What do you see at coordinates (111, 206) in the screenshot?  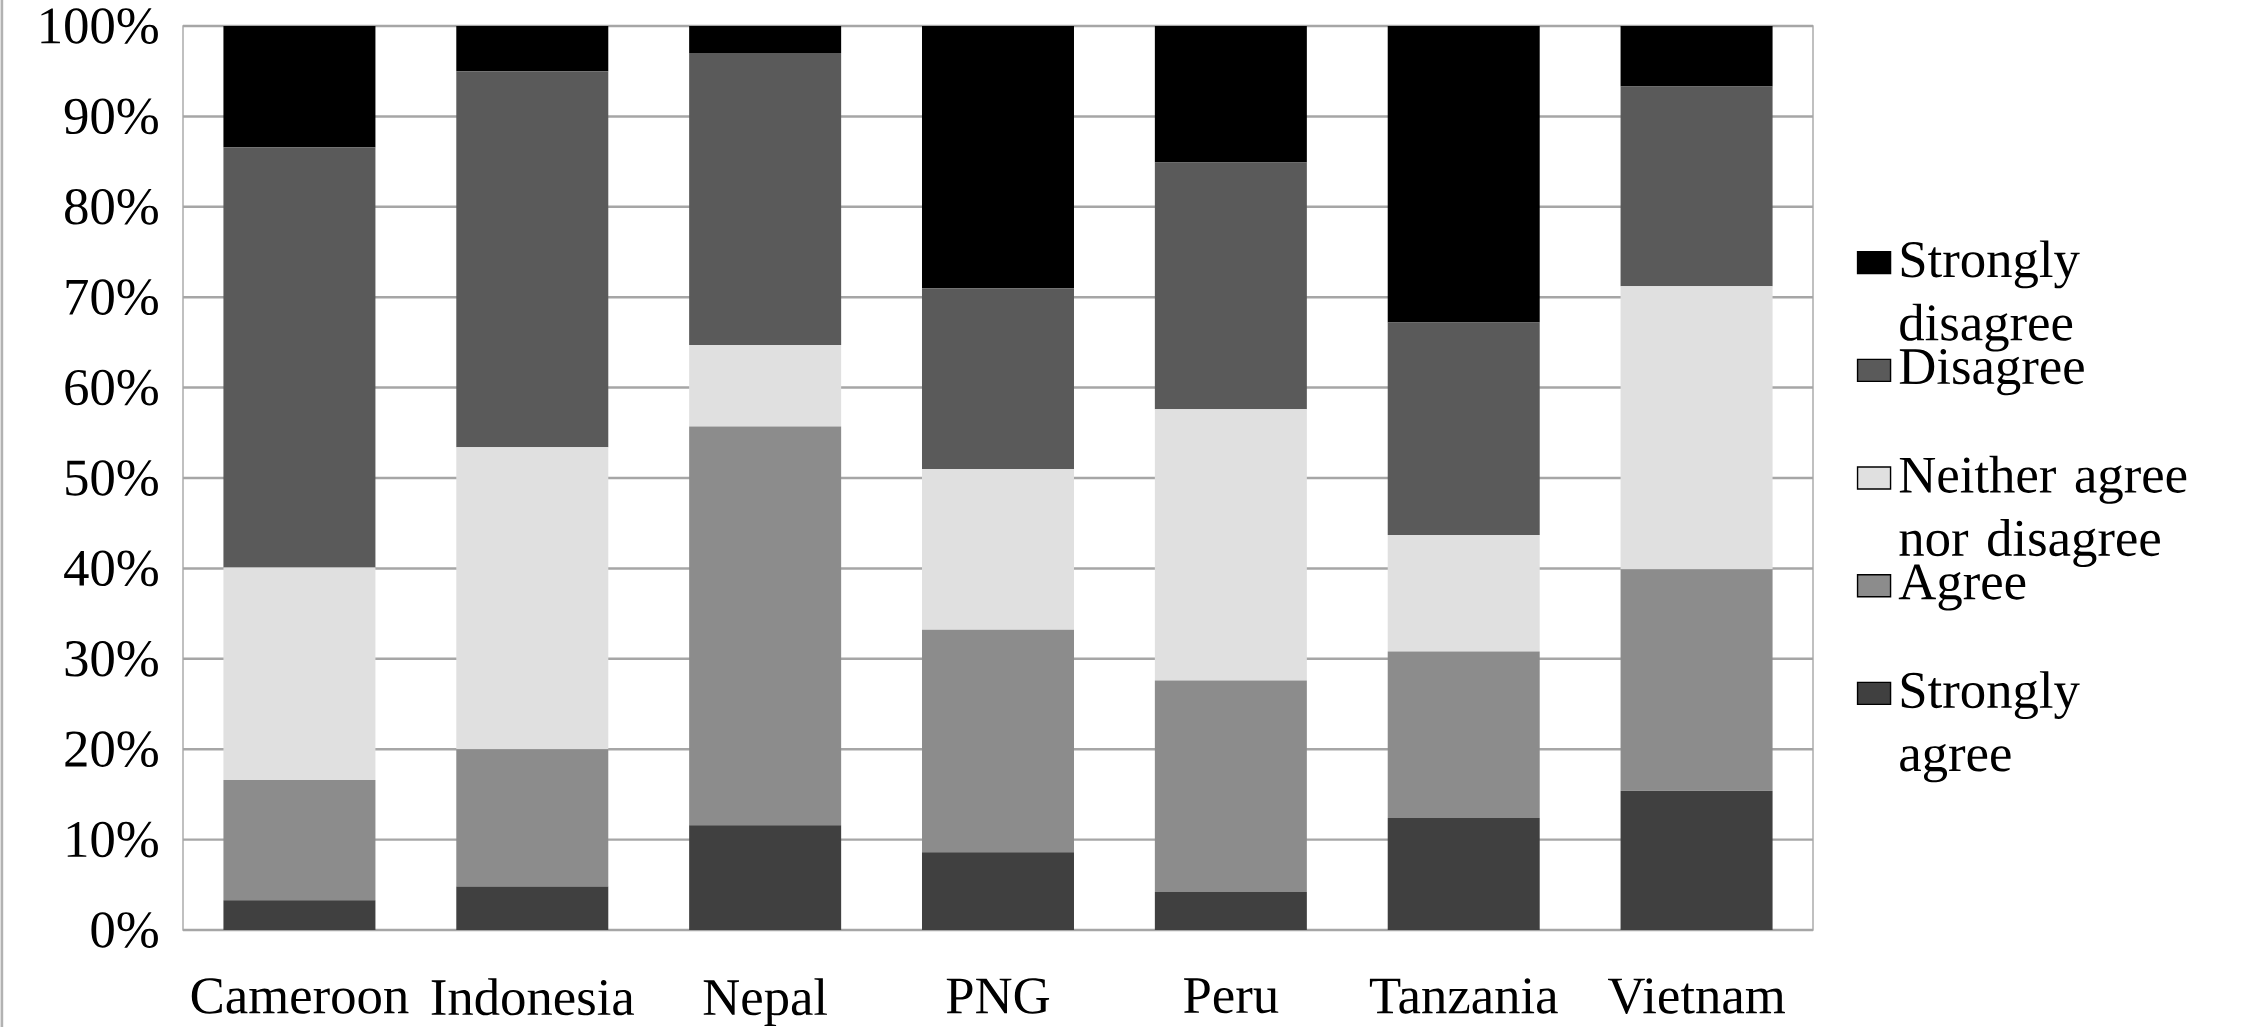 I see `y-tick-label: 80%` at bounding box center [111, 206].